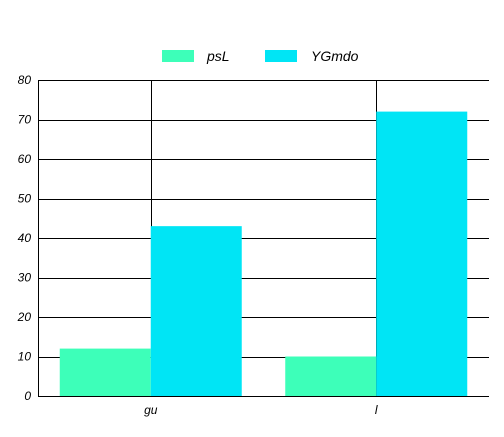  Describe the element at coordinates (25, 80) in the screenshot. I see `y-tick-label: 80` at that location.